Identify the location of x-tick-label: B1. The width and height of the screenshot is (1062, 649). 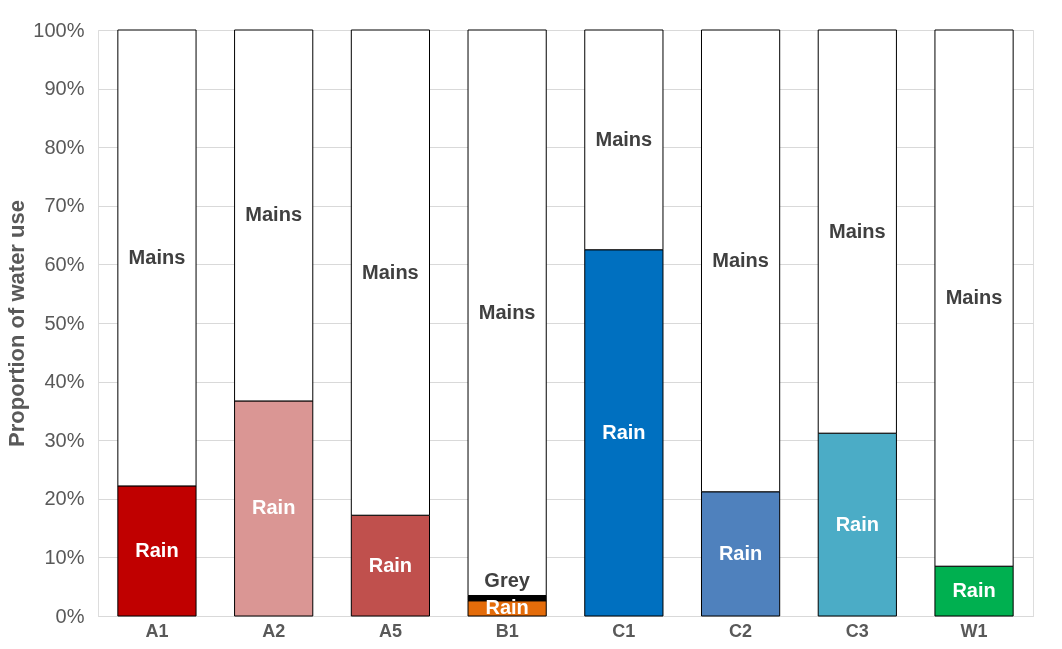
(507, 630).